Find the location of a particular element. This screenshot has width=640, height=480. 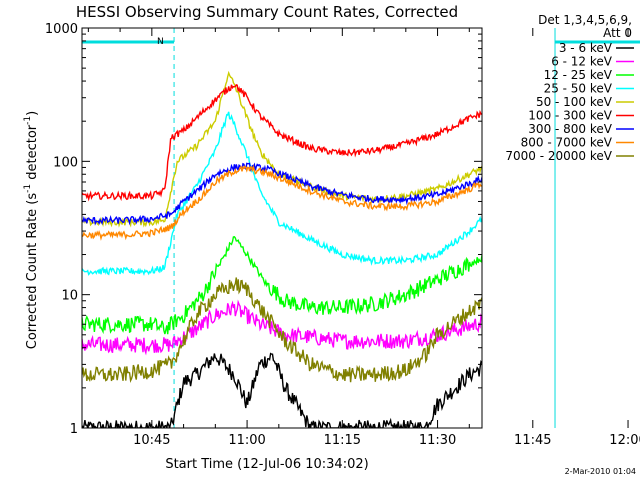

y-axis-label-main: Corrected Count Rate (s is located at coordinates (32, 271).